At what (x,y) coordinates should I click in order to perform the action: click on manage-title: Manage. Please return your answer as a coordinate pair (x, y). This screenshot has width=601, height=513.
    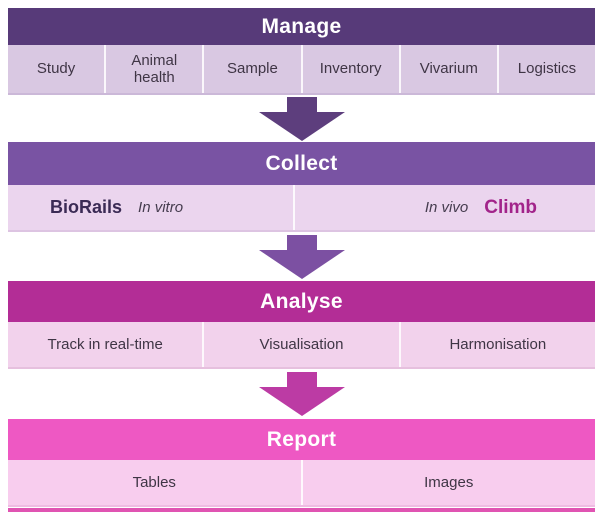
    Looking at the image, I should click on (301, 26).